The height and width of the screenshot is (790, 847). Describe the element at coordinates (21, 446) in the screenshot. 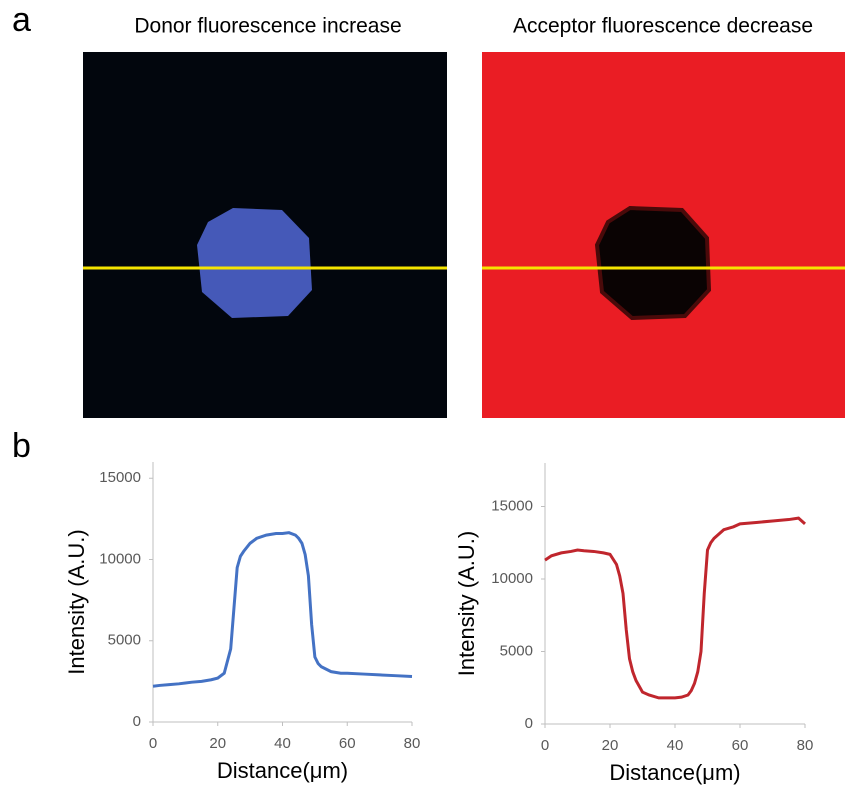

I see `panel-label: b` at that location.